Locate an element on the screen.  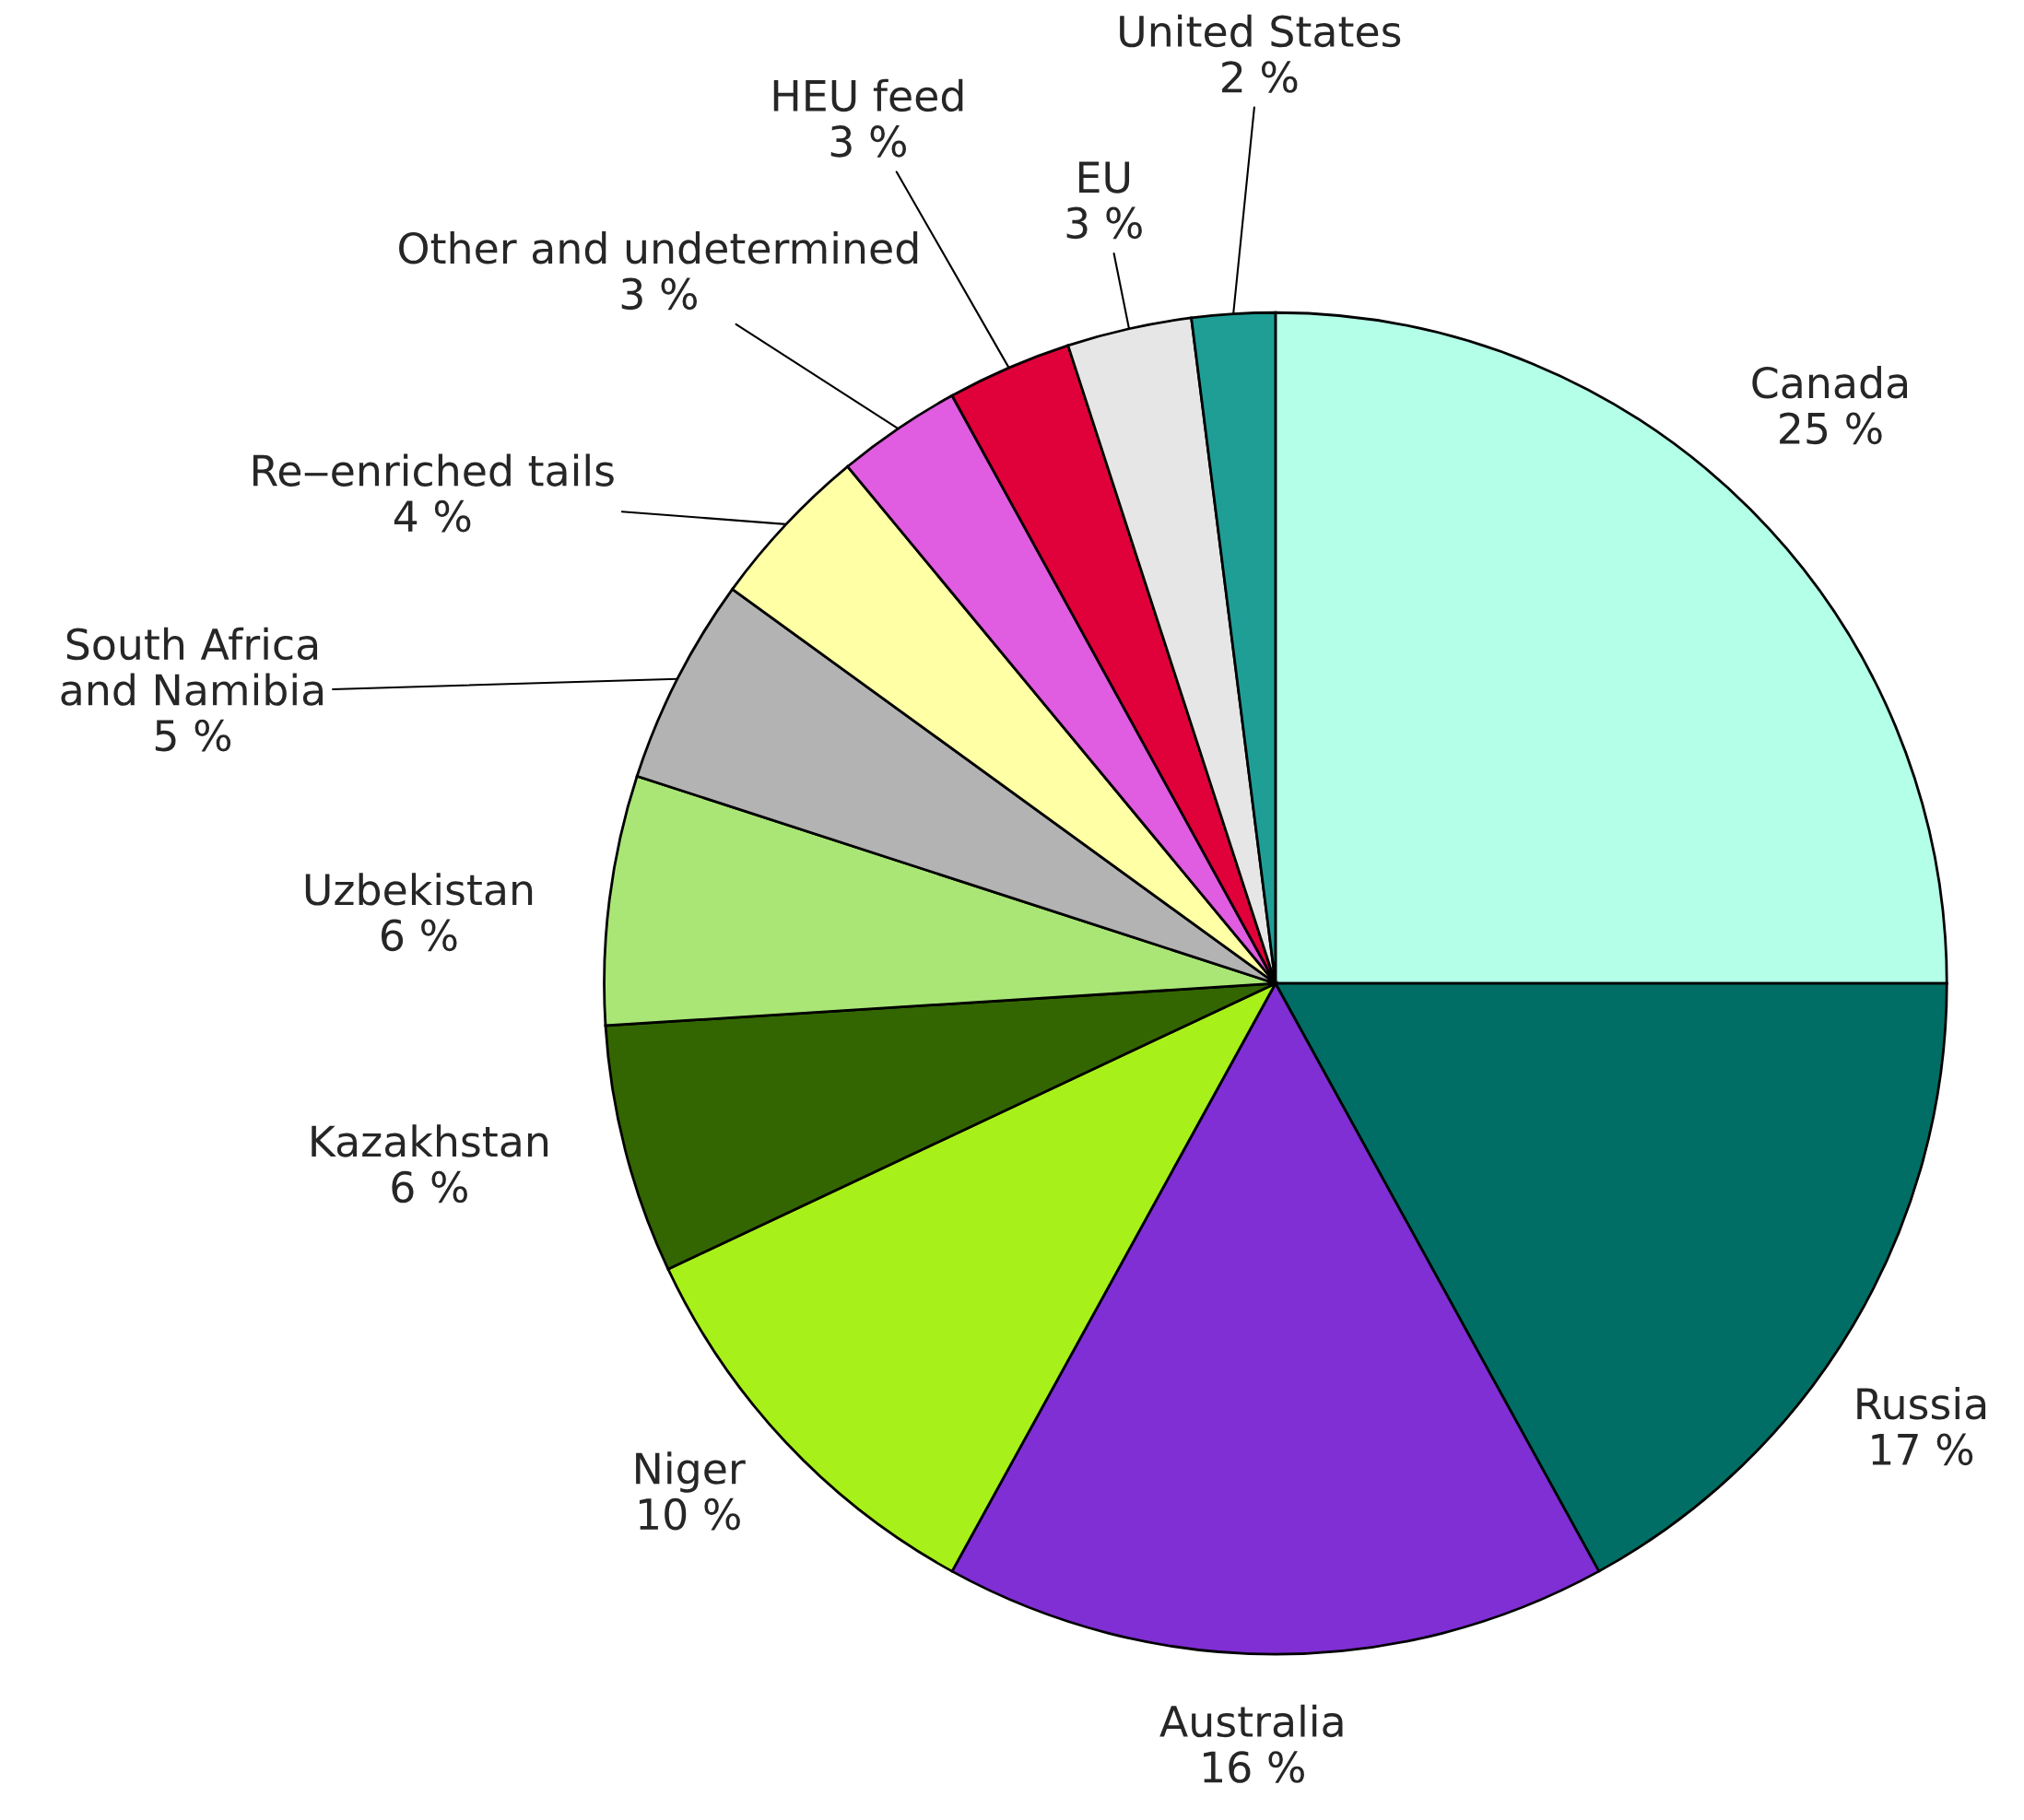
slice-label: Canada is located at coordinates (1830, 382).